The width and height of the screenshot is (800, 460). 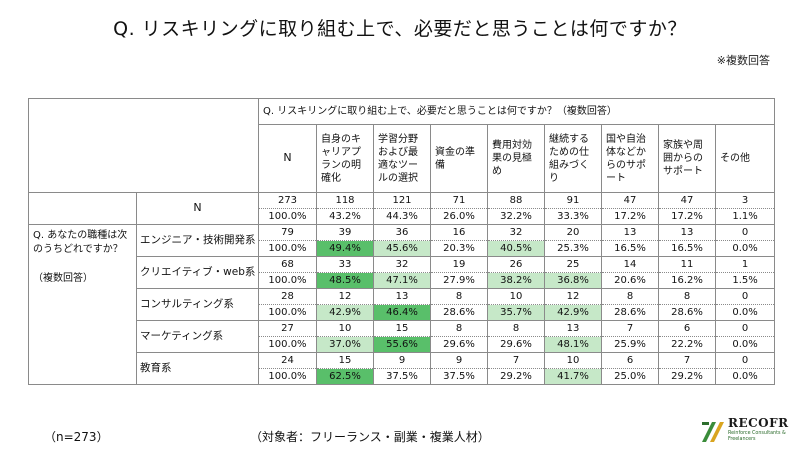 I want to click on column-header-option: 家族や周囲からのサポート, so click(x=687, y=158).